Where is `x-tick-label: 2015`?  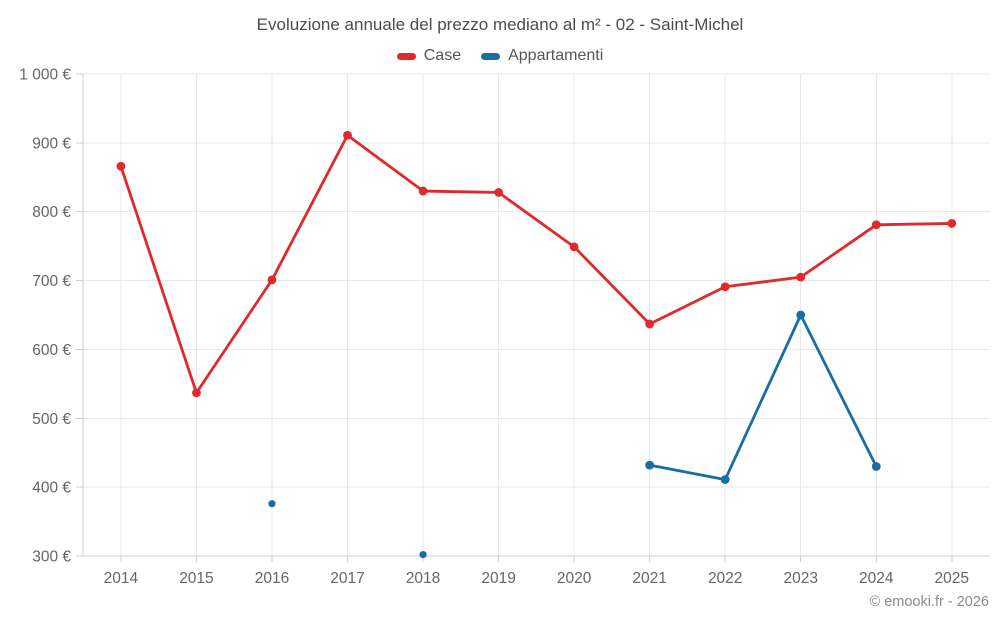
x-tick-label: 2015 is located at coordinates (196, 578).